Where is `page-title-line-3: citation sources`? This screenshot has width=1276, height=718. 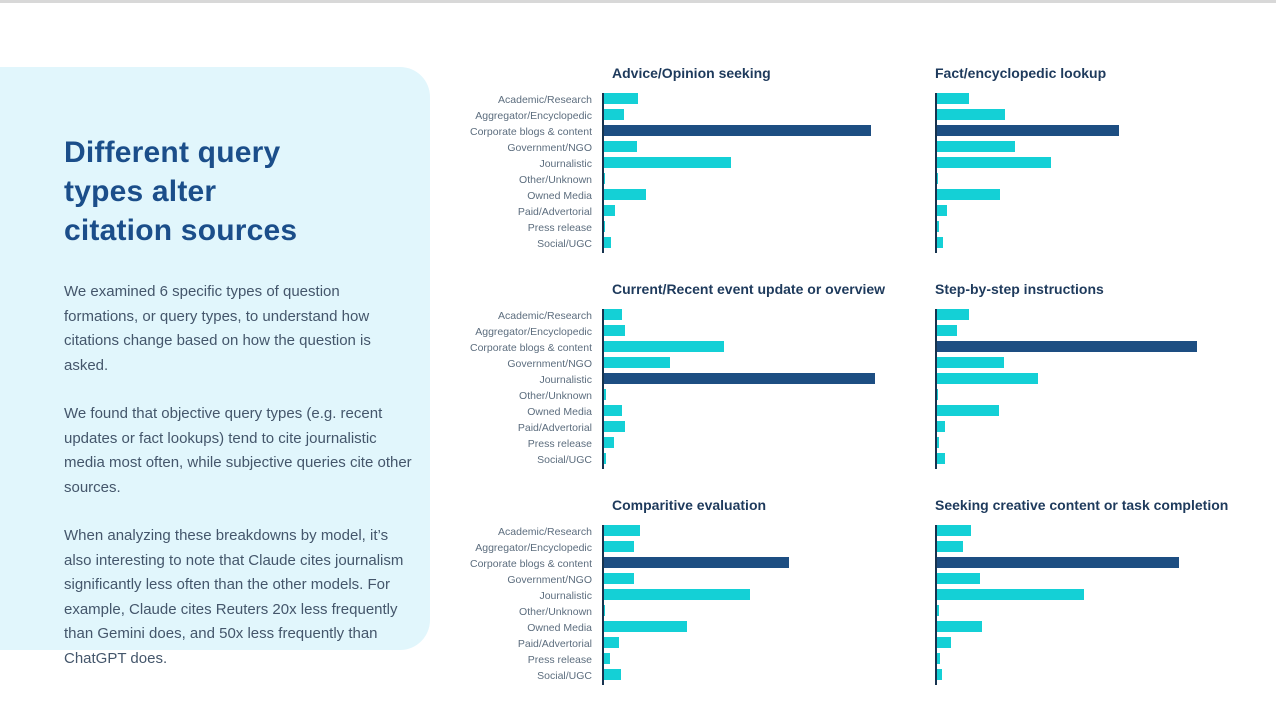 page-title-line-3: citation sources is located at coordinates (181, 230).